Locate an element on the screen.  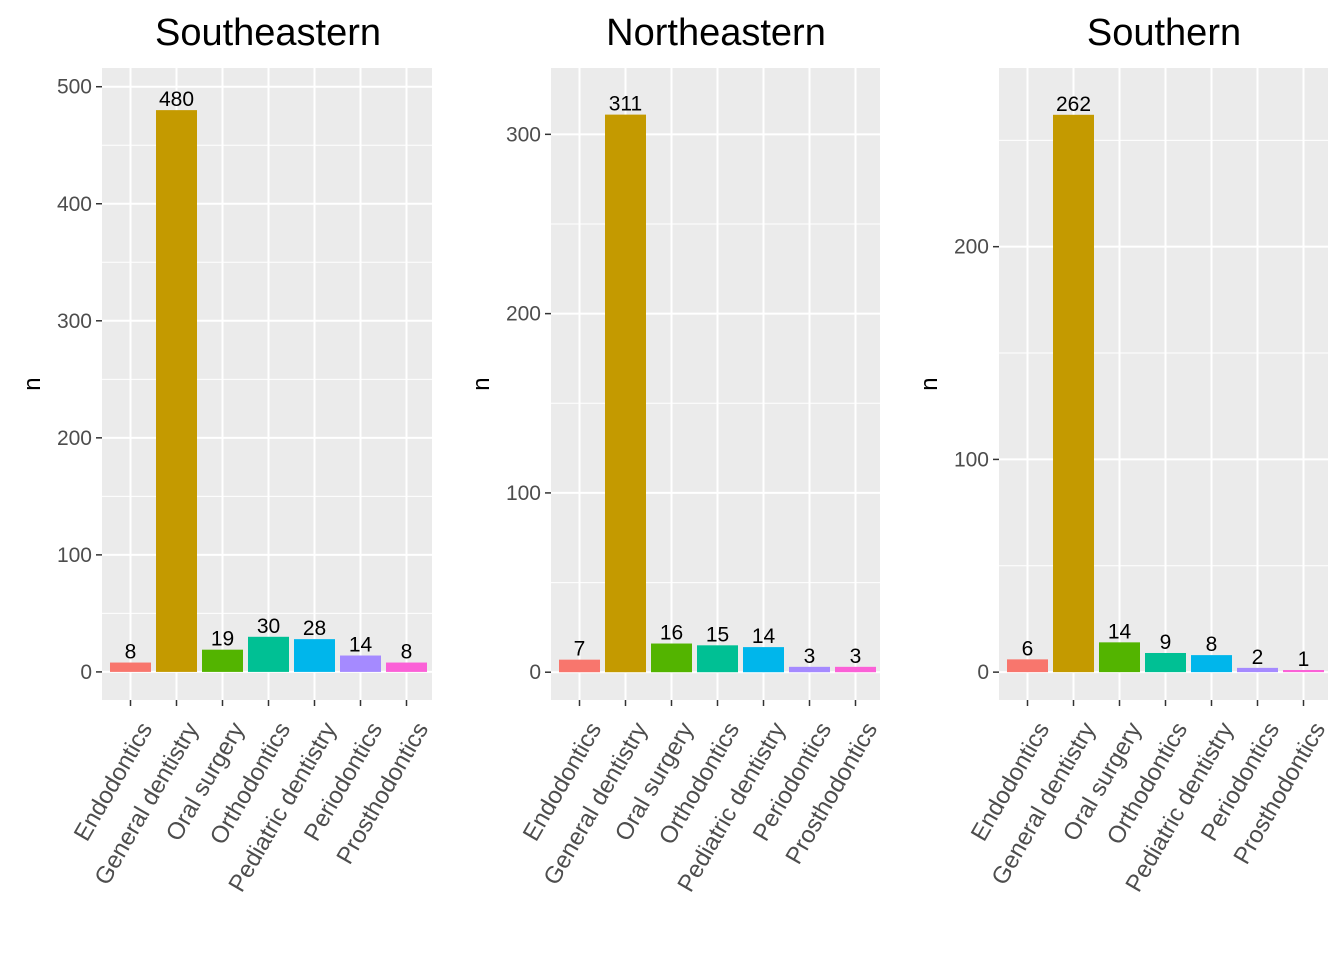
data-label: 9 is located at coordinates (1166, 642).